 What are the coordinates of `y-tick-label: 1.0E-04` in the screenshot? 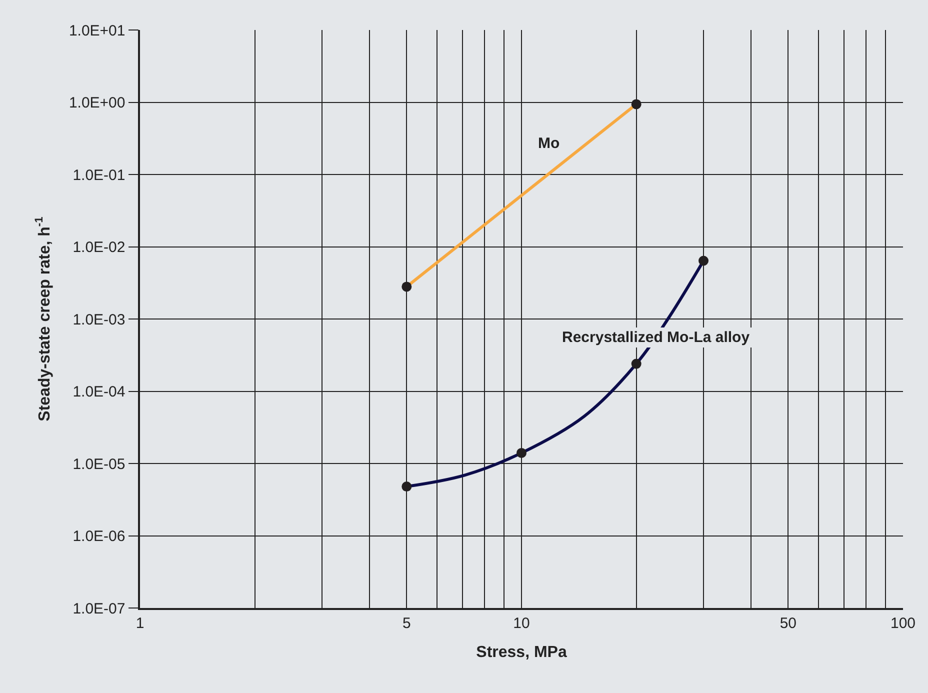 It's located at (99, 392).